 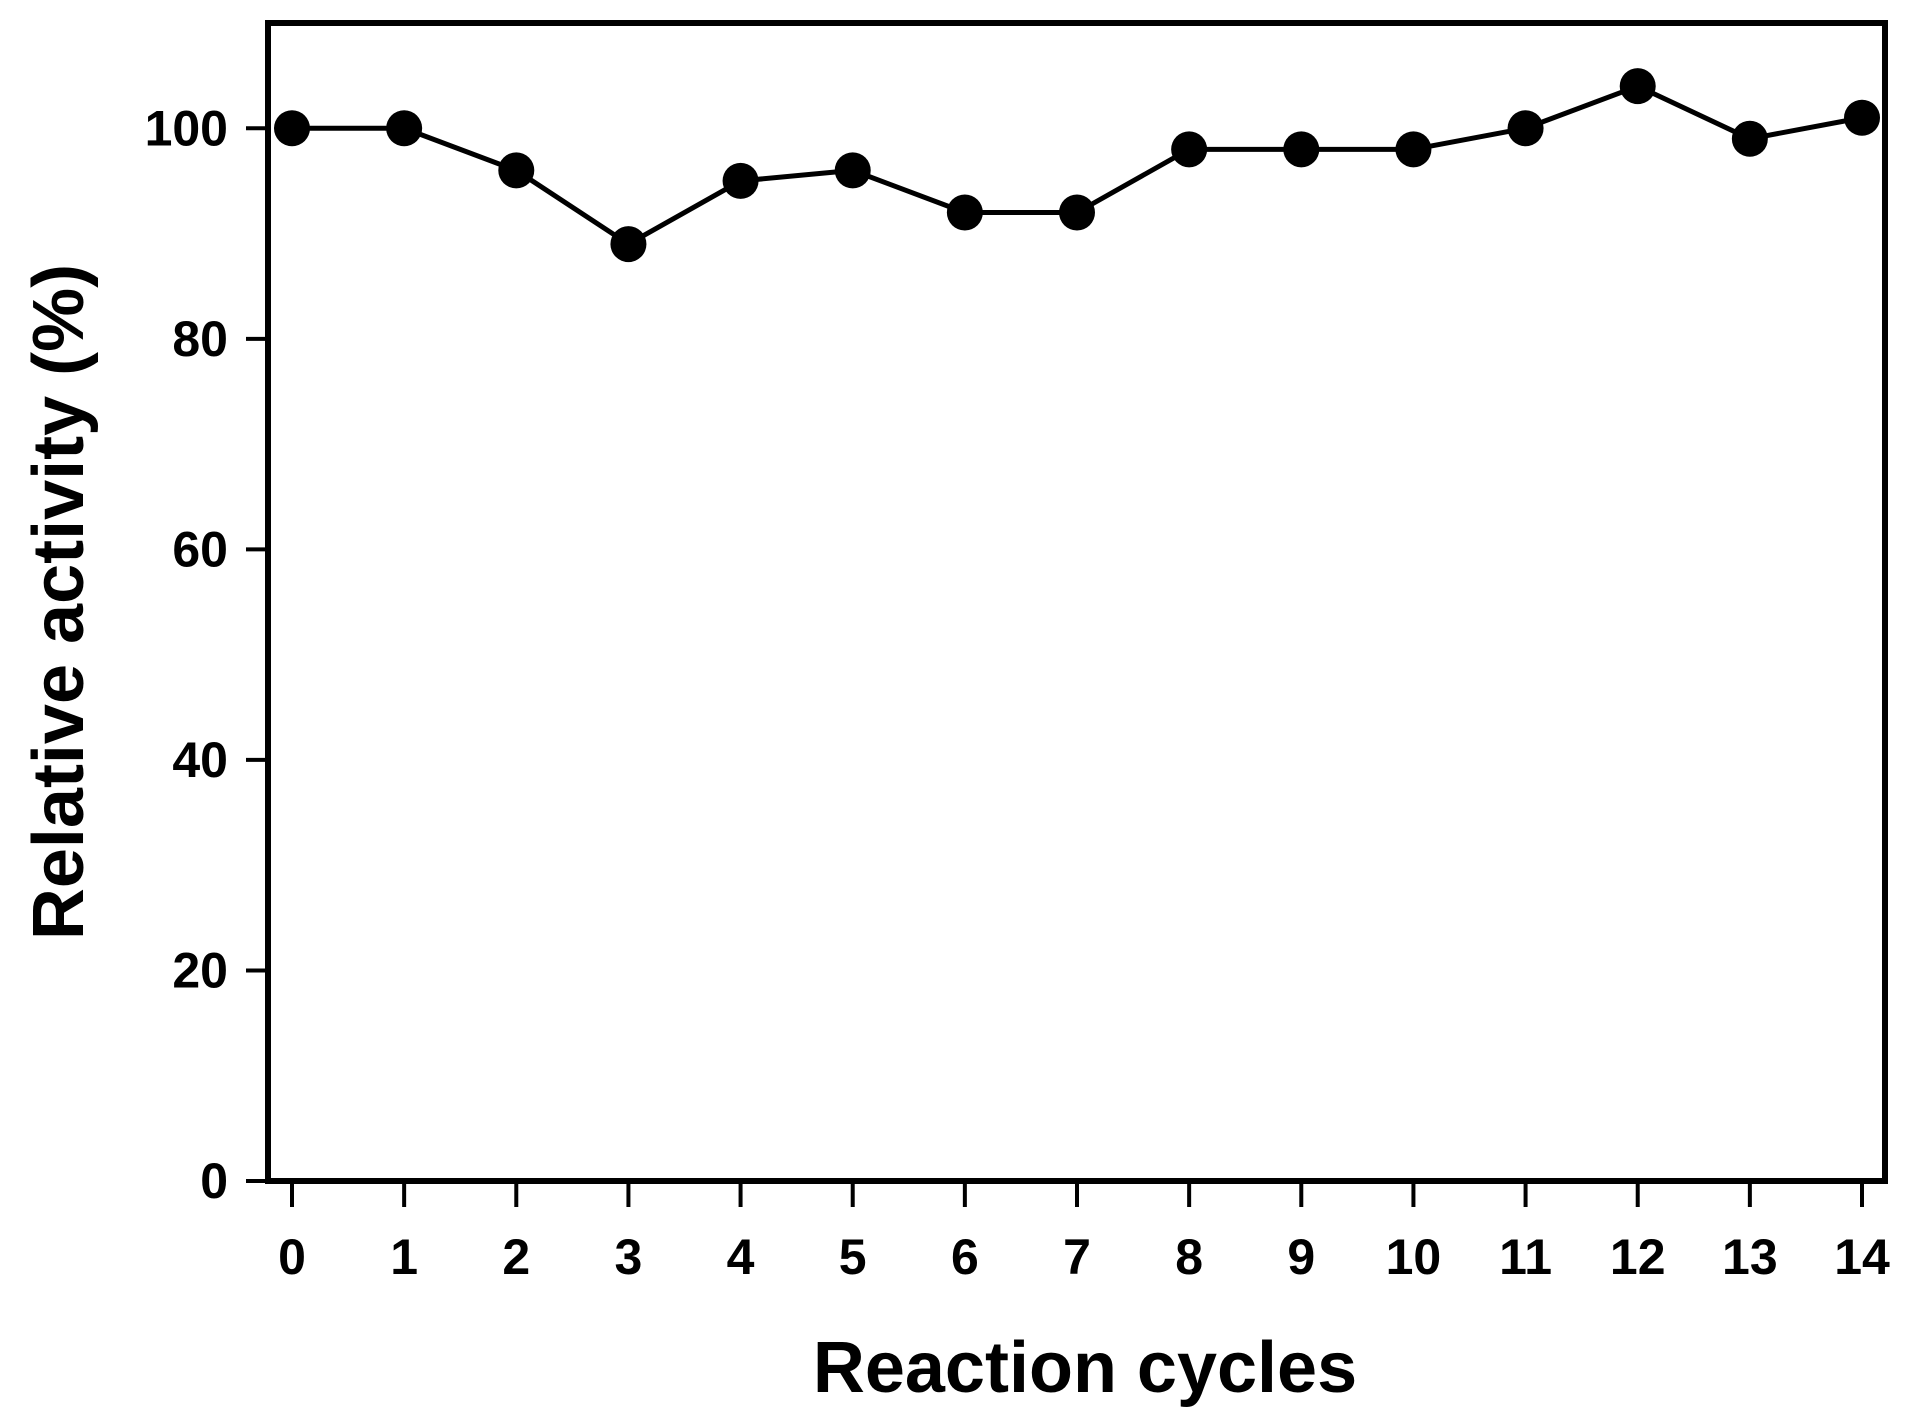 What do you see at coordinates (853, 1257) in the screenshot?
I see `x-tick-label: 5` at bounding box center [853, 1257].